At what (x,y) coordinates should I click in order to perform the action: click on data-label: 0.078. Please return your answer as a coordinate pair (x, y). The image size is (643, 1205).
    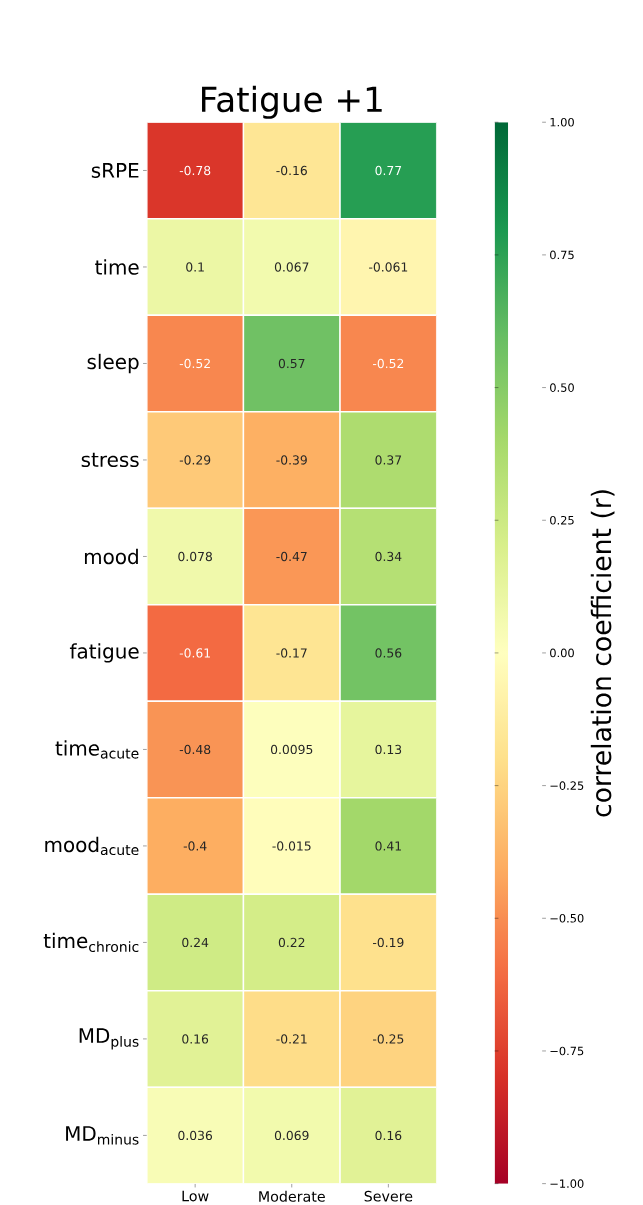
    Looking at the image, I should click on (195, 556).